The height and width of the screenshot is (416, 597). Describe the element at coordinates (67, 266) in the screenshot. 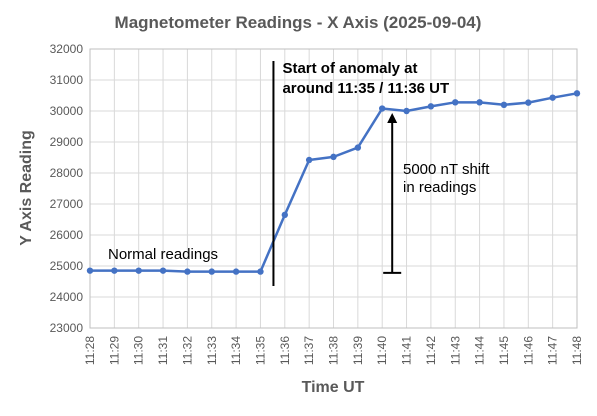

I see `y-tick-label: 25000` at that location.